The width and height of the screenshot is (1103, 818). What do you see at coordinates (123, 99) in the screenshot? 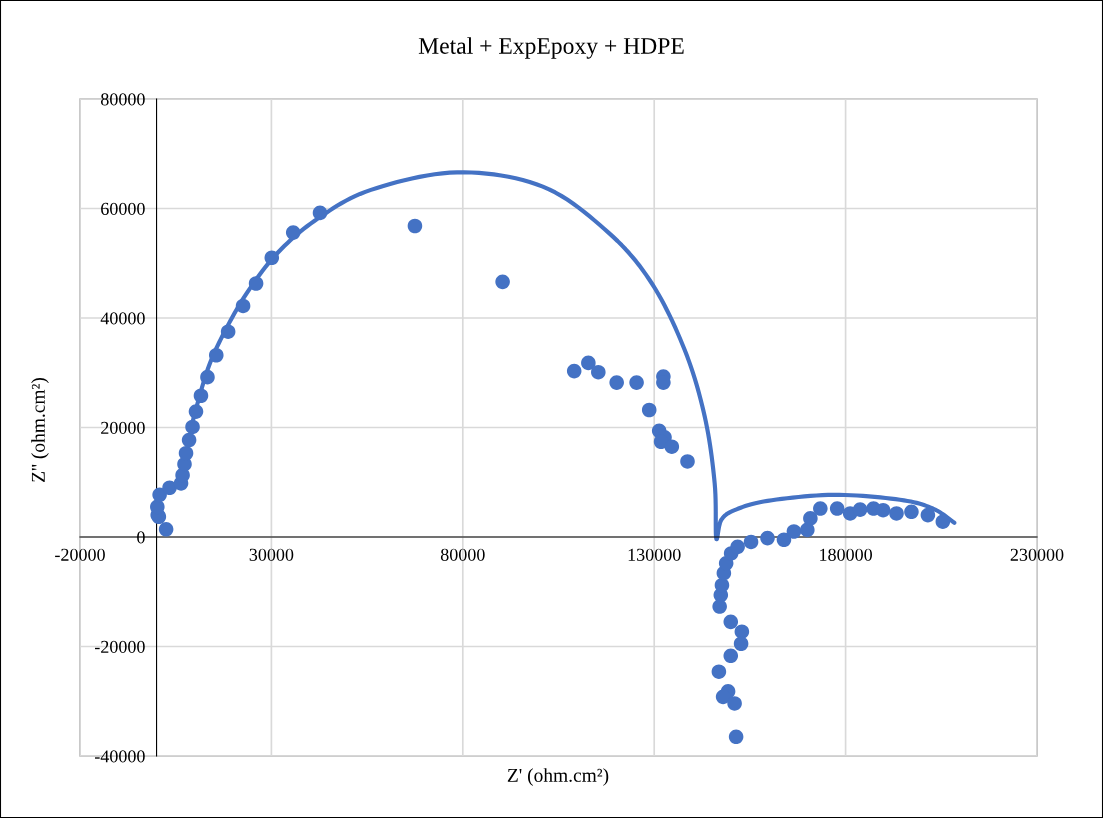
I see `y-tick-label: 80000` at bounding box center [123, 99].